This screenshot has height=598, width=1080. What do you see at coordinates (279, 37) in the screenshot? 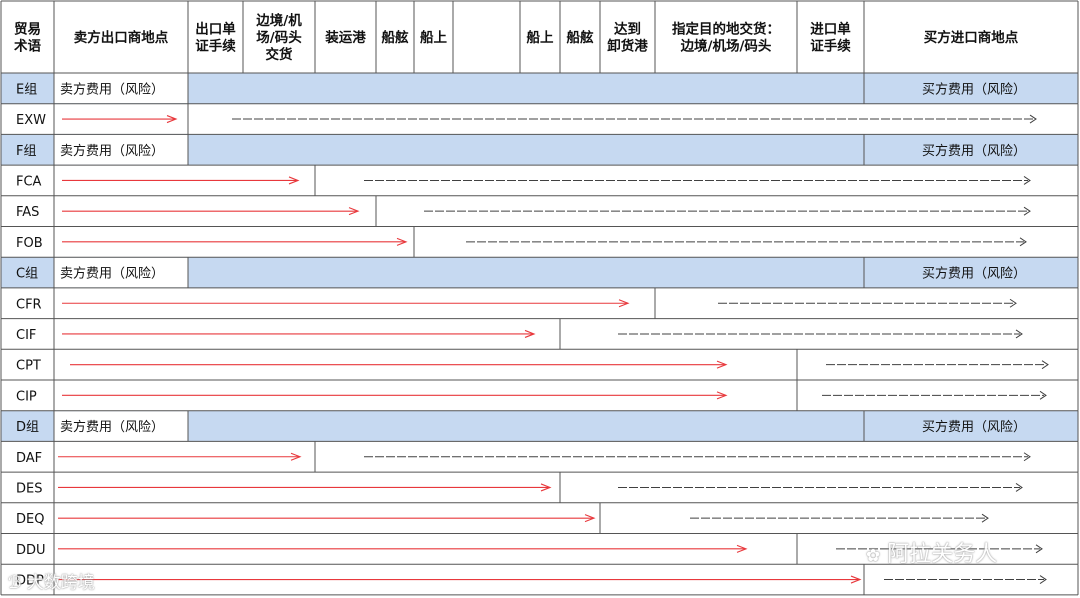
I see `header-border_delivery-line-1: 场/码头` at bounding box center [279, 37].